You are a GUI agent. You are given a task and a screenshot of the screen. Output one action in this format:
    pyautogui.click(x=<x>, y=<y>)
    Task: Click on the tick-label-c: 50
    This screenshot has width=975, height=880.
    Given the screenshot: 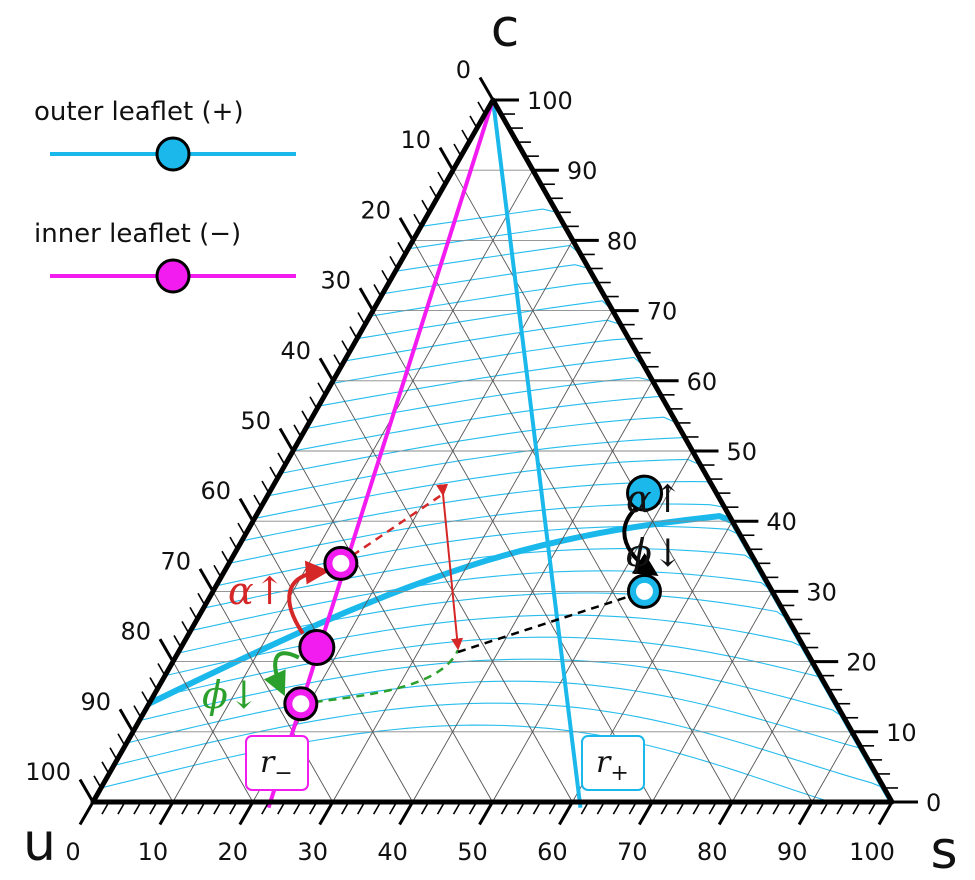 What is the action you would take?
    pyautogui.click(x=742, y=452)
    